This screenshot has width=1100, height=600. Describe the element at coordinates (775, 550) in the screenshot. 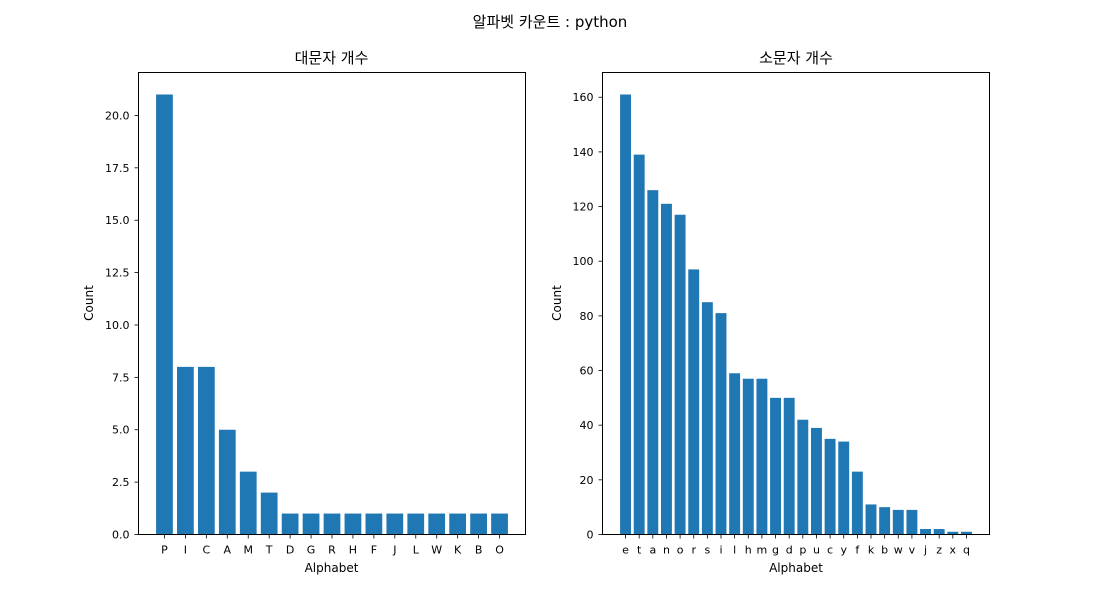

I see `lowercase-x-tick-label: g` at that location.